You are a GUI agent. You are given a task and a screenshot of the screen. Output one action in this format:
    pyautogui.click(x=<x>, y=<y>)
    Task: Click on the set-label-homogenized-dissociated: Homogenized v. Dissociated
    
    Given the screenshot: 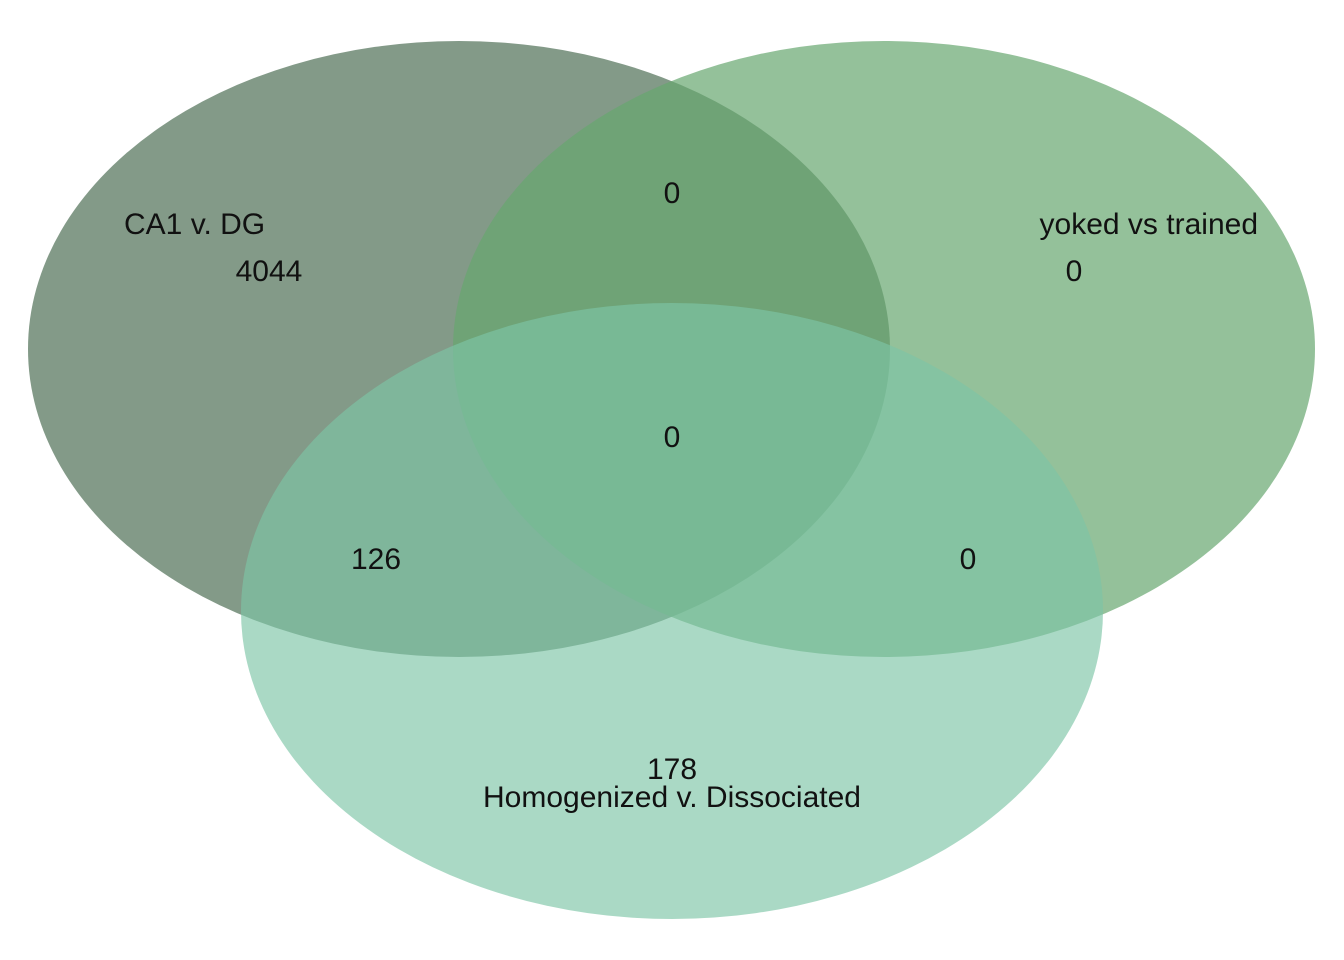 What is the action you would take?
    pyautogui.click(x=672, y=797)
    